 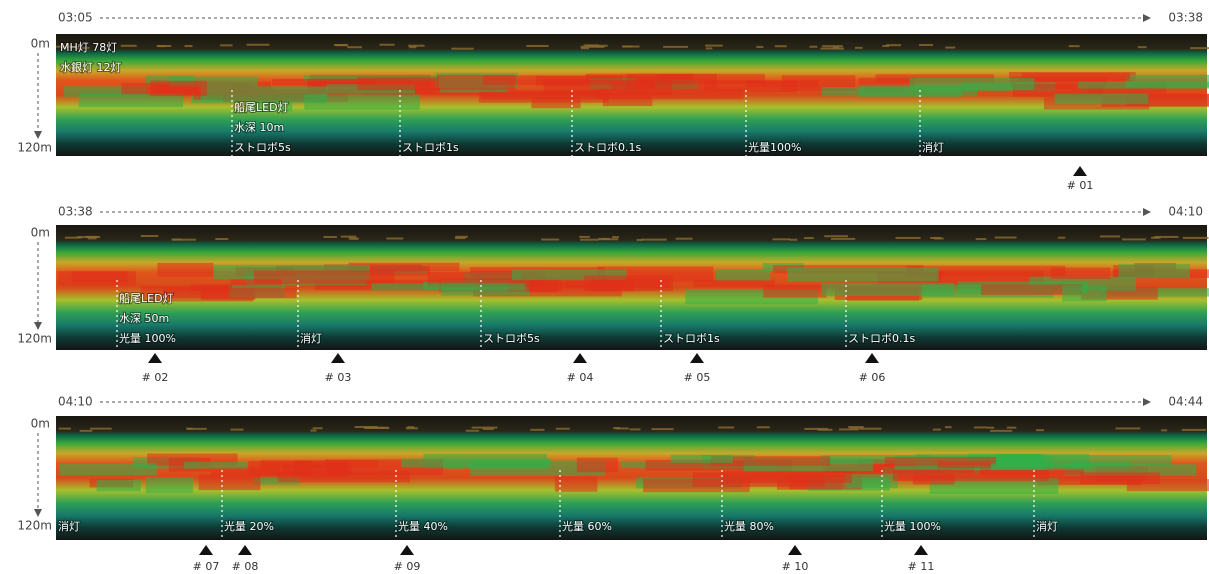 What do you see at coordinates (34, 148) in the screenshot?
I see `depth-bottom: 120m` at bounding box center [34, 148].